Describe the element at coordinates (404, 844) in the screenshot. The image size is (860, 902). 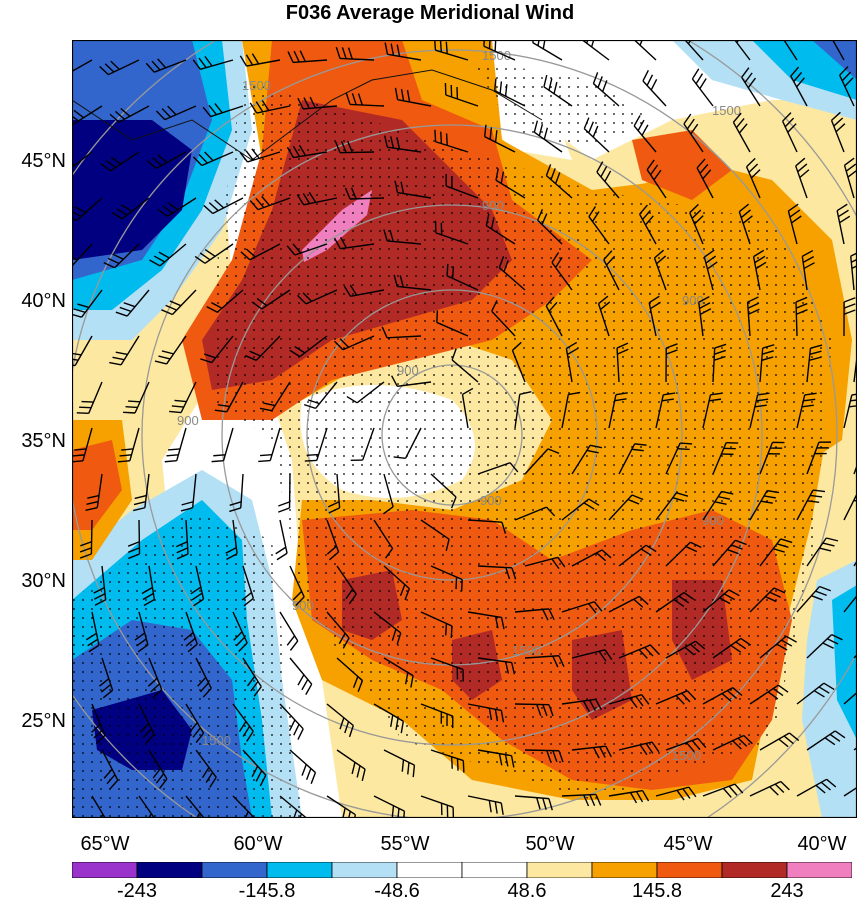
I see `lon-tick-55: 55°W` at that location.